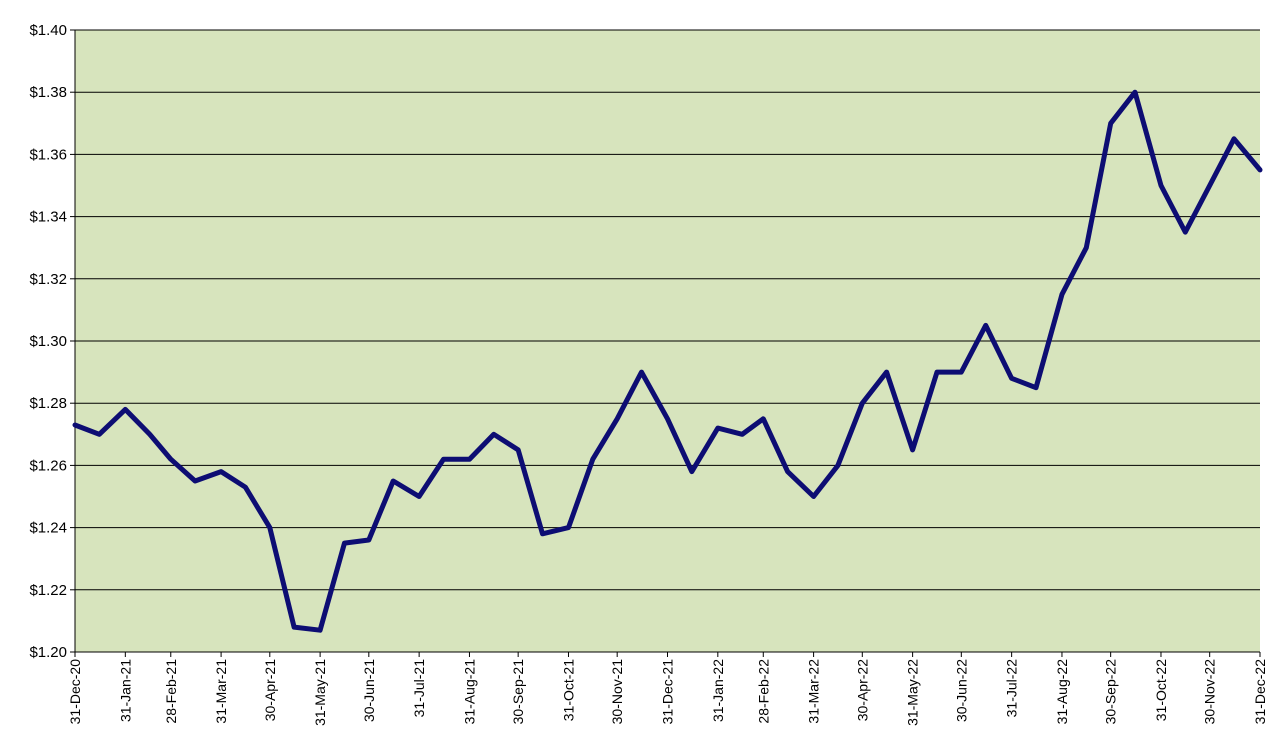  Describe the element at coordinates (814, 691) in the screenshot. I see `x-tick-label: 31-Mar-22` at that location.